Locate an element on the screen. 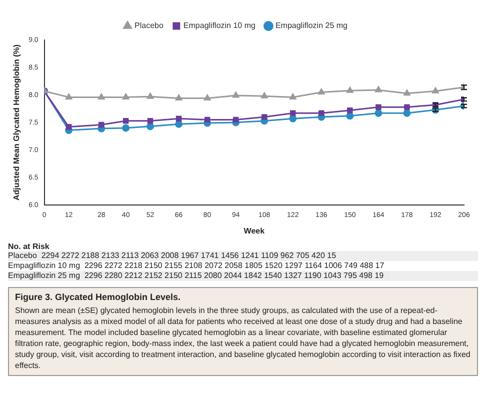 This screenshot has width=482, height=405. legend-label: Empagliflozin 25 mg is located at coordinates (311, 25).